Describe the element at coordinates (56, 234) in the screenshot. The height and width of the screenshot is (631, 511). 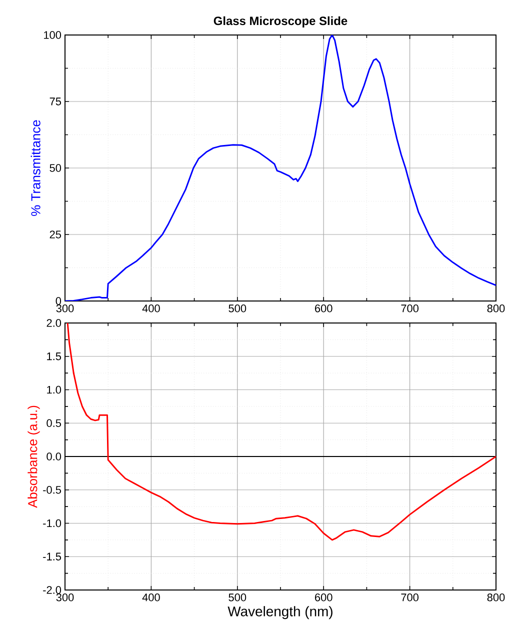
I see `y-tick-label: 25` at that location.